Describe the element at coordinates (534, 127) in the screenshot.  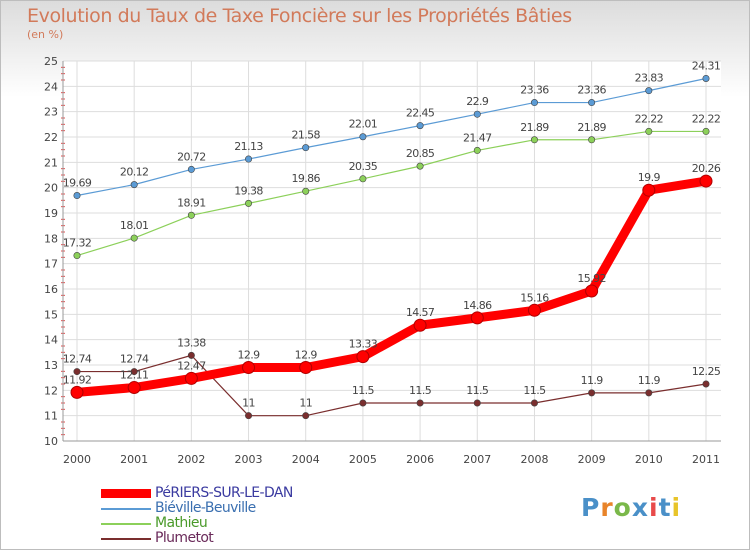
I see `data-label: 21.89` at that location.